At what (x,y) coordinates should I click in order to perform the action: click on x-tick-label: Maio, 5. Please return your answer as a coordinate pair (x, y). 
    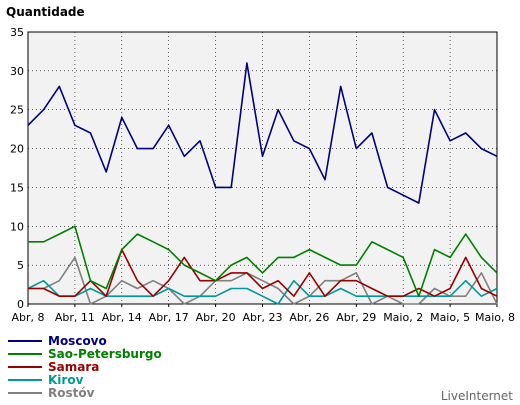
    Looking at the image, I should click on (450, 317).